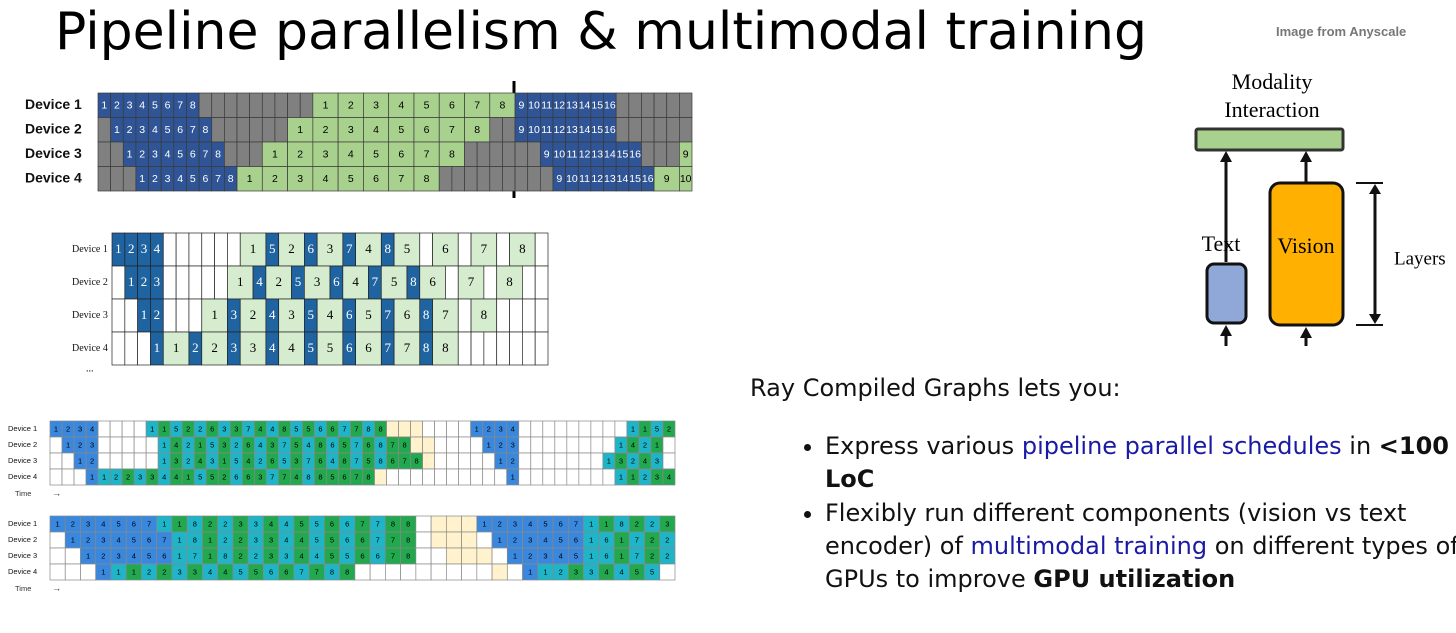 The height and width of the screenshot is (633, 1456). What do you see at coordinates (23, 493) in the screenshot?
I see `time-label: Time` at bounding box center [23, 493].